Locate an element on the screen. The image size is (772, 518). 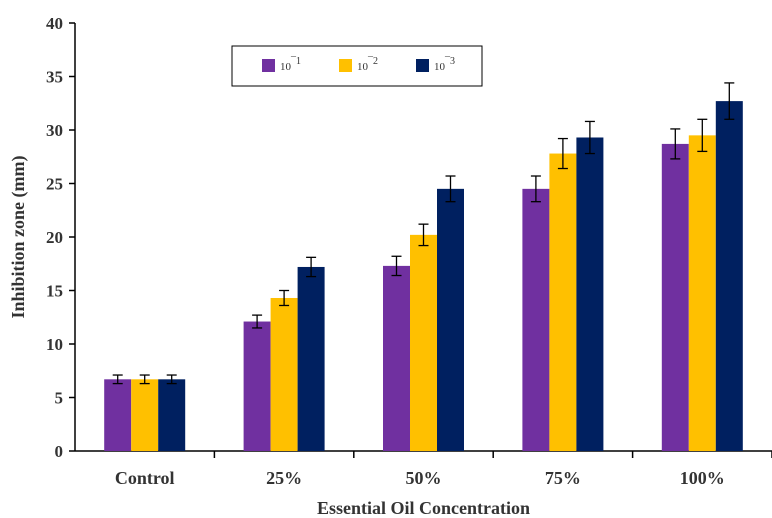
y-tick-label: 40 is located at coordinates (54, 23).